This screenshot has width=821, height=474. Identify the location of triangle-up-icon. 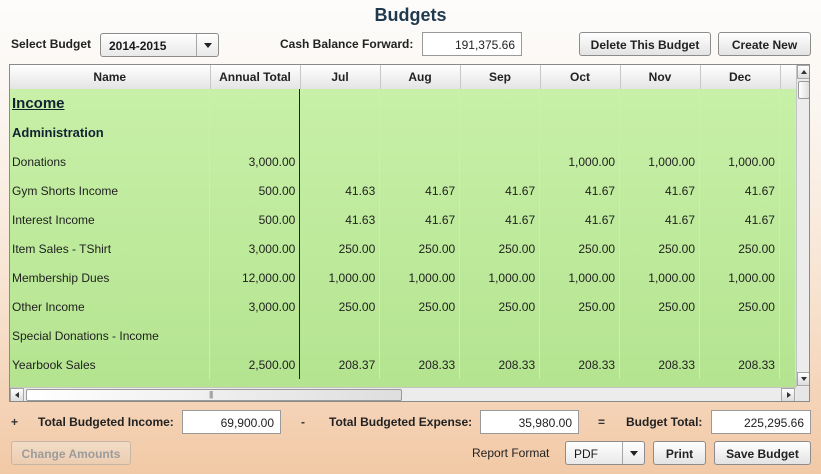
(803, 72).